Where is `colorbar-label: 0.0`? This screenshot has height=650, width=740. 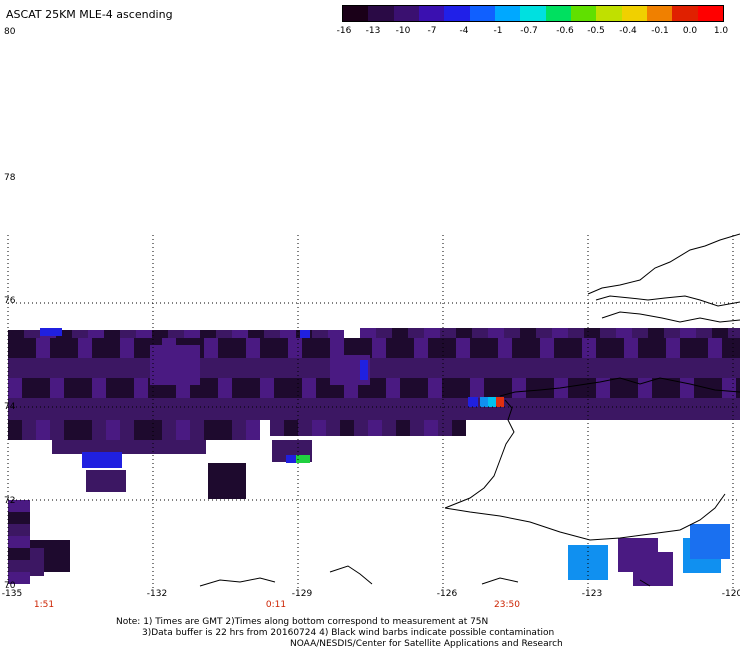 colorbar-label: 0.0 is located at coordinates (690, 31).